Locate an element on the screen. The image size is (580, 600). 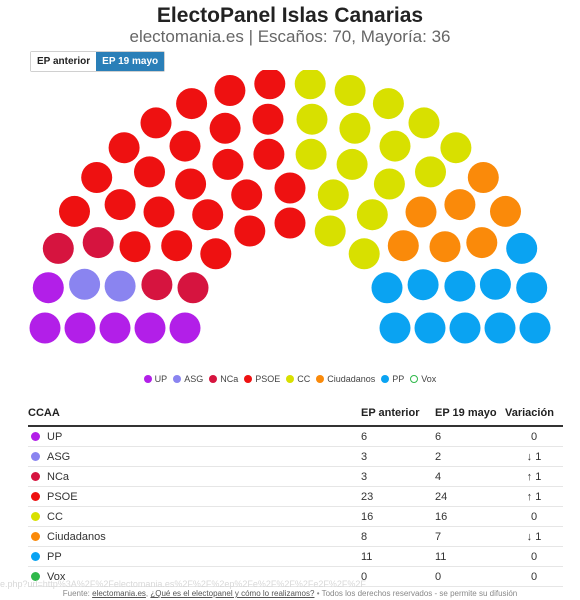
table-row: PSOE 23 24 ↑ 1 is located at coordinates (295, 496).